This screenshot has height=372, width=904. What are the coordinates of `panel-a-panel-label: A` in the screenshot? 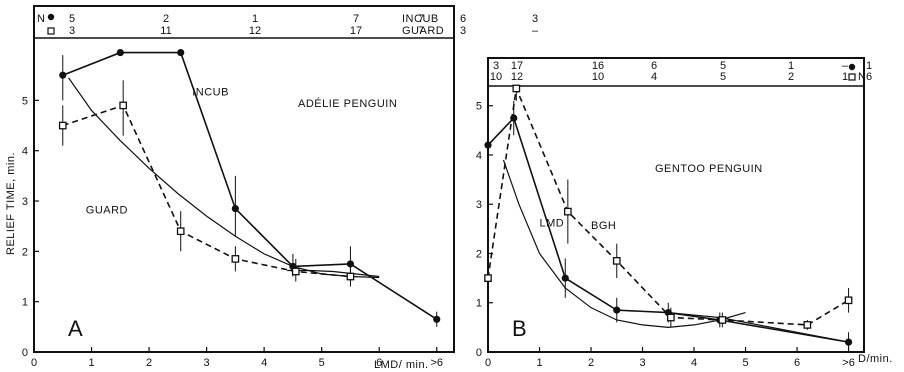 It's located at (75, 328).